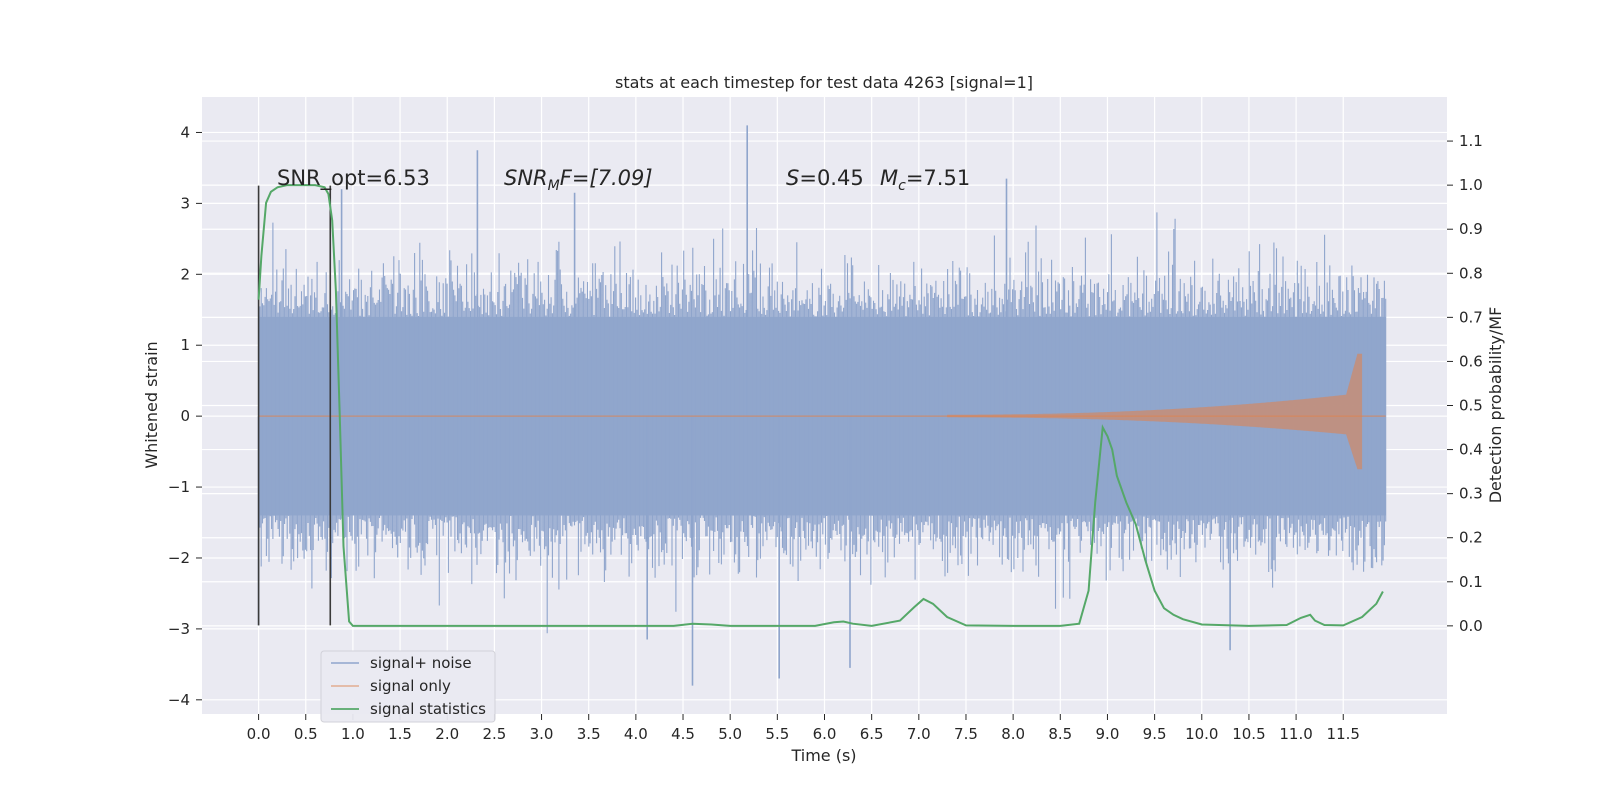 The height and width of the screenshot is (804, 1600). What do you see at coordinates (353, 734) in the screenshot?
I see `x-tick-label: 1.0` at bounding box center [353, 734].